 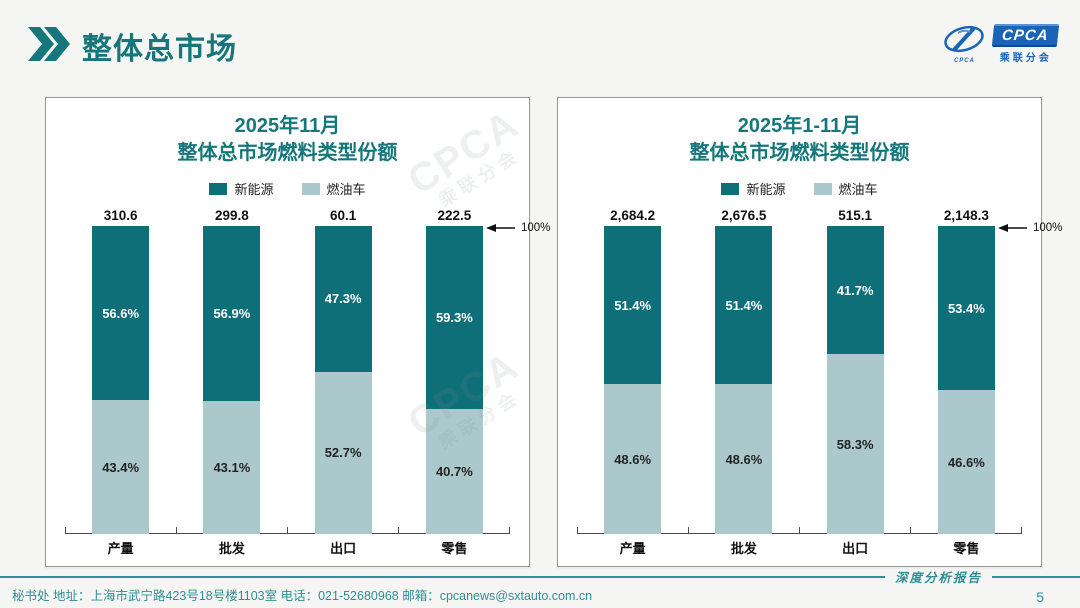 What do you see at coordinates (938, 578) in the screenshot?
I see `report-type-label: 深度分析报告` at bounding box center [938, 578].